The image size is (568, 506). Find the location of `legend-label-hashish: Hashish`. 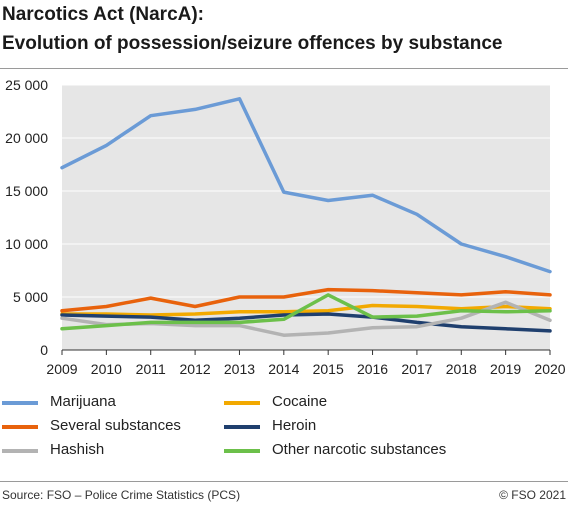

legend-label-hashish: Hashish is located at coordinates (77, 449).